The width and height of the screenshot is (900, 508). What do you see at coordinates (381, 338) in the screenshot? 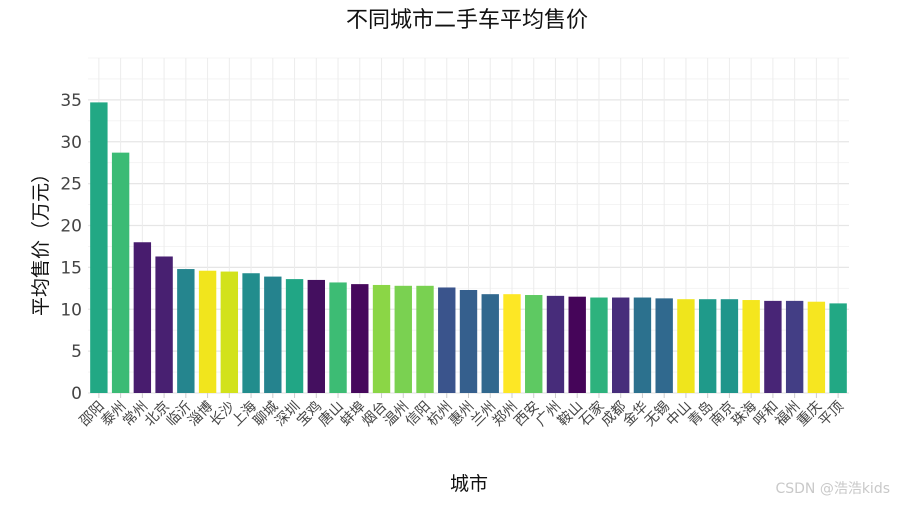
I see `bar-烟台` at bounding box center [381, 338].